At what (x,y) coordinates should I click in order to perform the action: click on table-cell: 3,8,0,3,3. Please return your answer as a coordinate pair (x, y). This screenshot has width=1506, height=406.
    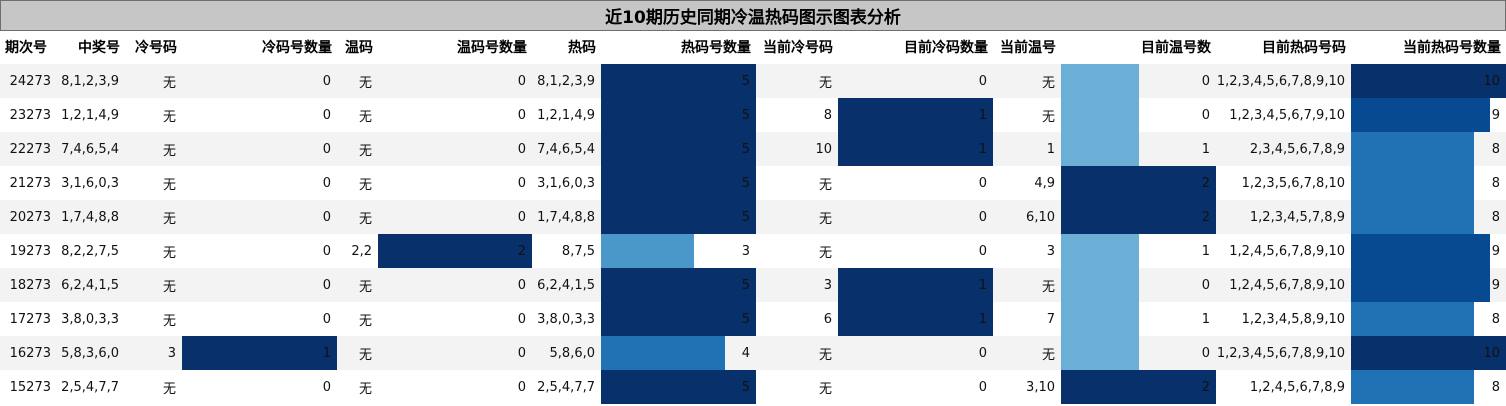
    Looking at the image, I should click on (566, 319).